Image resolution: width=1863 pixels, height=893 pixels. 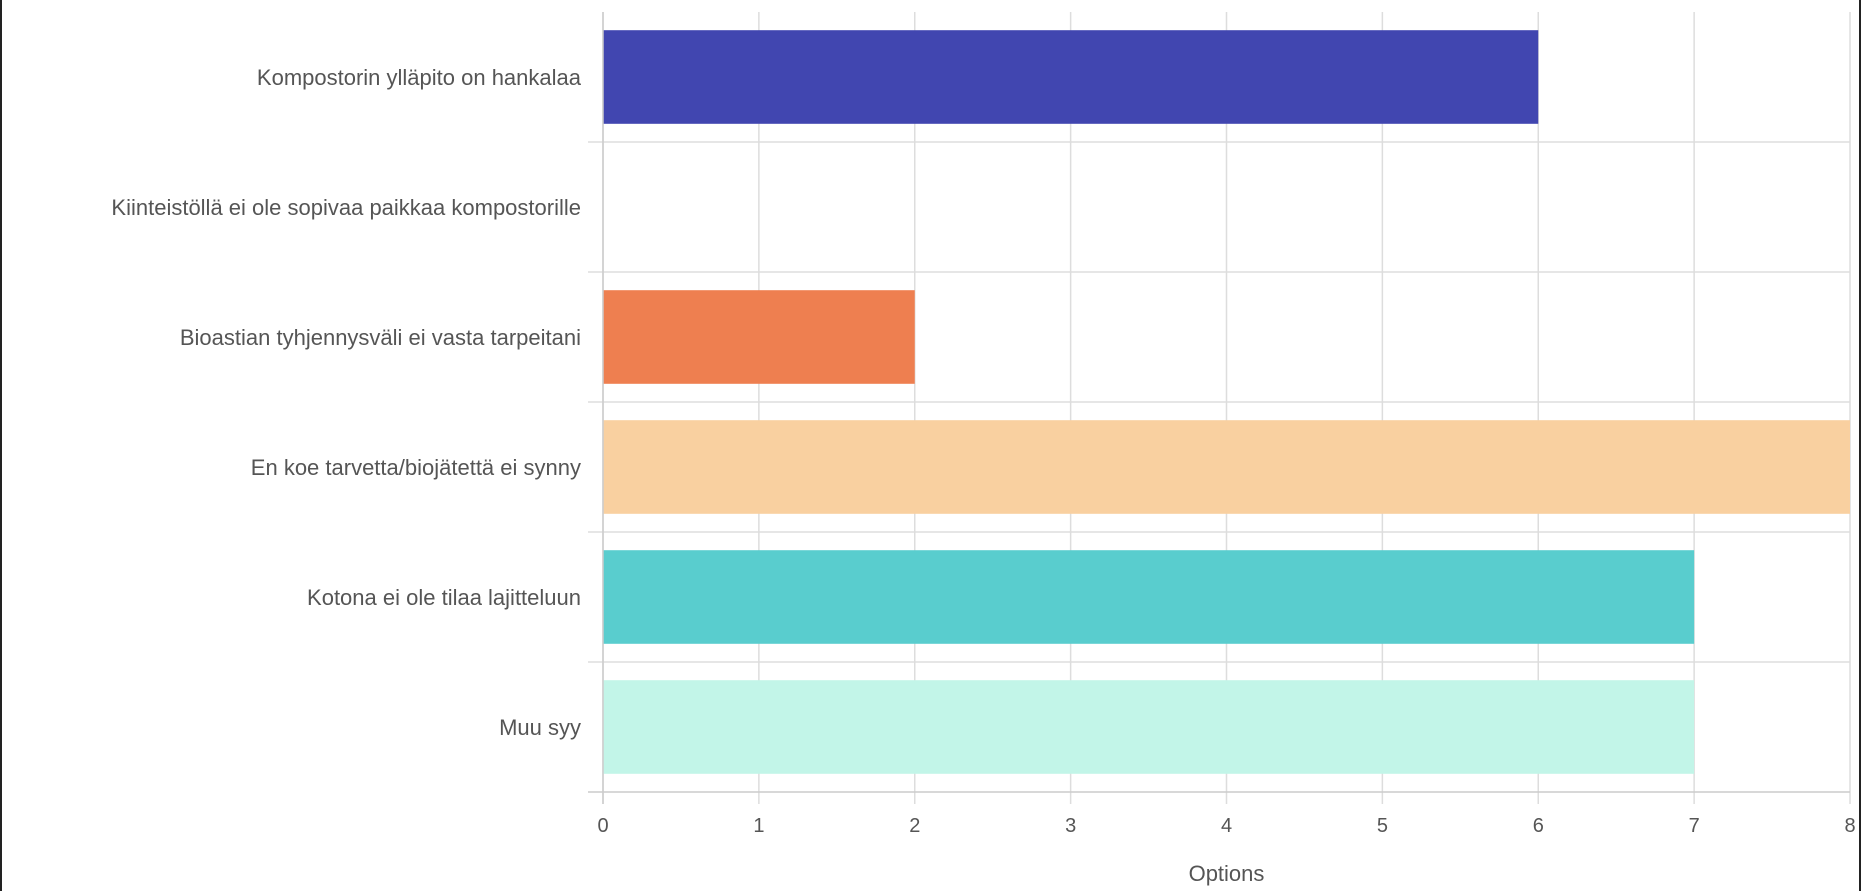 What do you see at coordinates (1849, 826) in the screenshot?
I see `x-tick-label: 8` at bounding box center [1849, 826].